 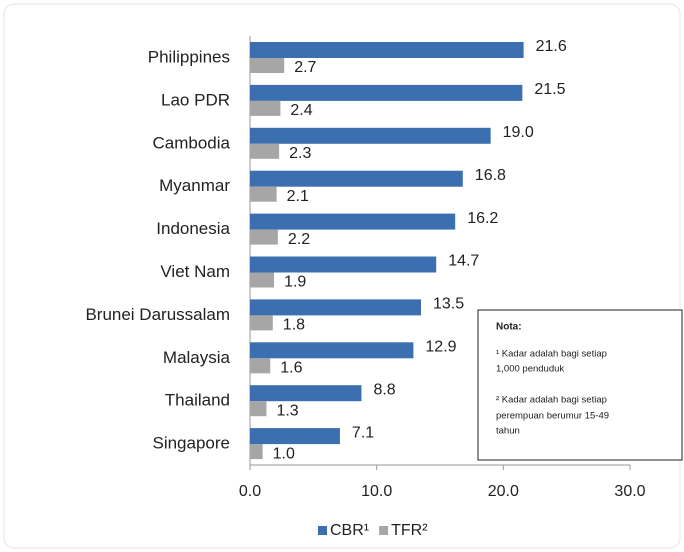 I want to click on value-label: 21.6, so click(x=551, y=46).